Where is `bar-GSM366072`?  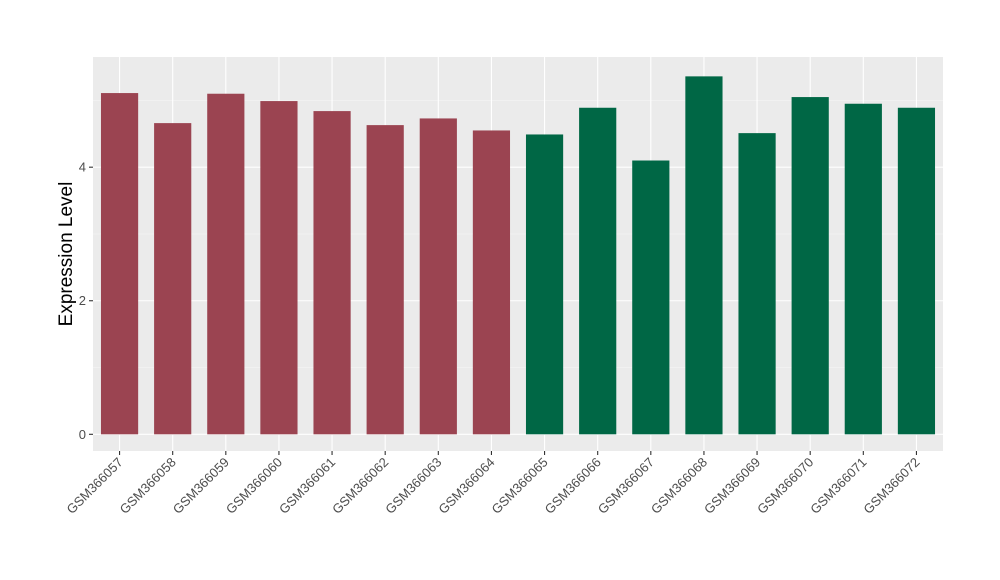
bar-GSM366072 is located at coordinates (916, 271).